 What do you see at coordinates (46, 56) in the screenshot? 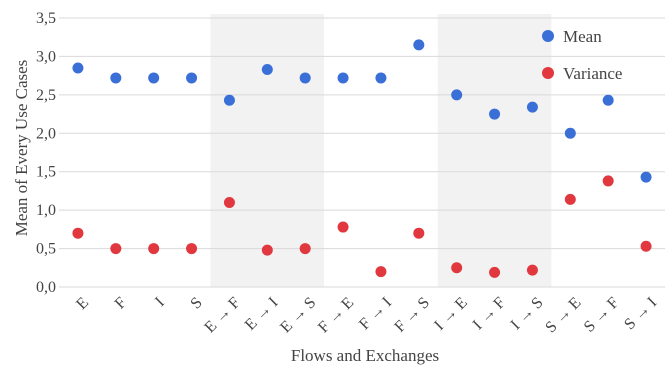
I see `y-tick-label: 3,0` at bounding box center [46, 56].